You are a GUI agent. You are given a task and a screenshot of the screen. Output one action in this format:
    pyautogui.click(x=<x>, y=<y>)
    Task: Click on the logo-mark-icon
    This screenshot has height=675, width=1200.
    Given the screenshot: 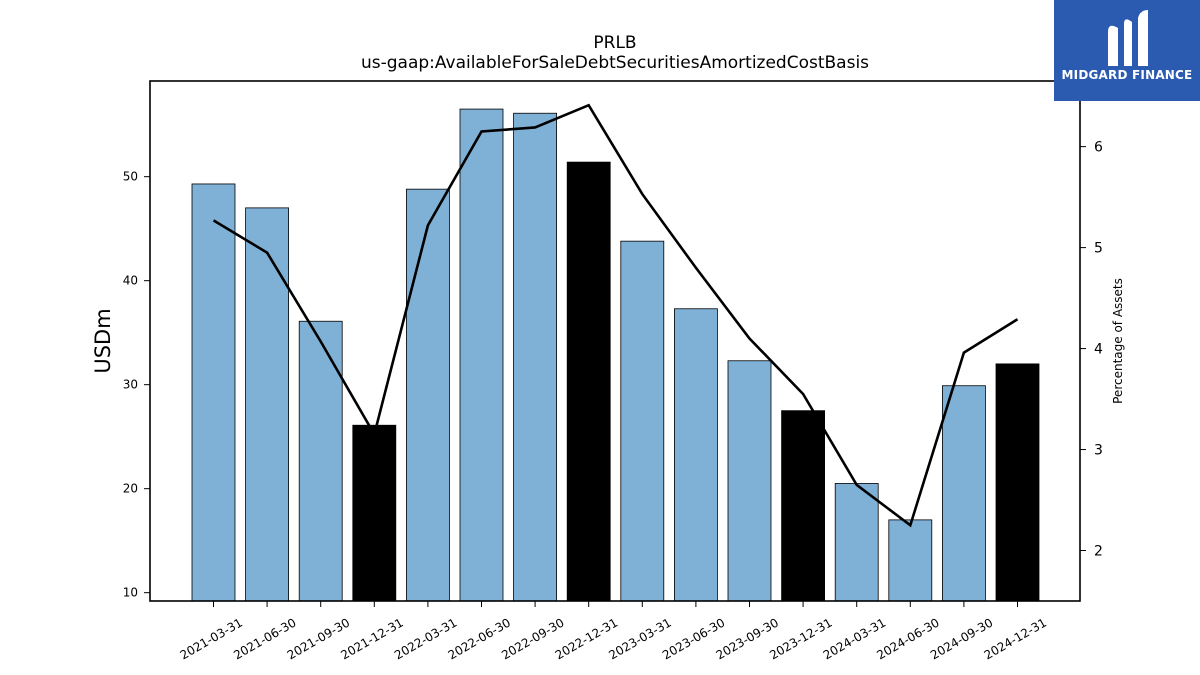 What is the action you would take?
    pyautogui.click(x=1128, y=38)
    